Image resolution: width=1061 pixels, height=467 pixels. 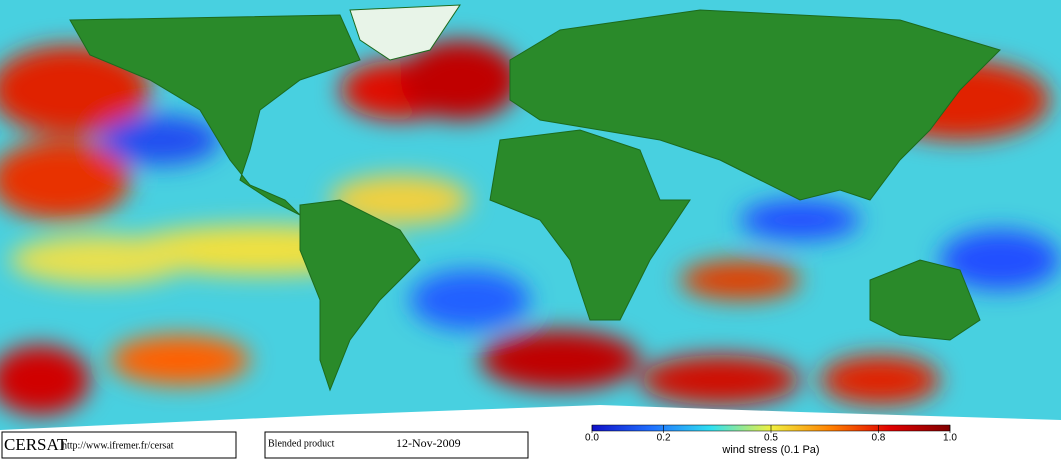 I want to click on url: http://www.ifremer.fr/cersat, so click(x=118, y=445).